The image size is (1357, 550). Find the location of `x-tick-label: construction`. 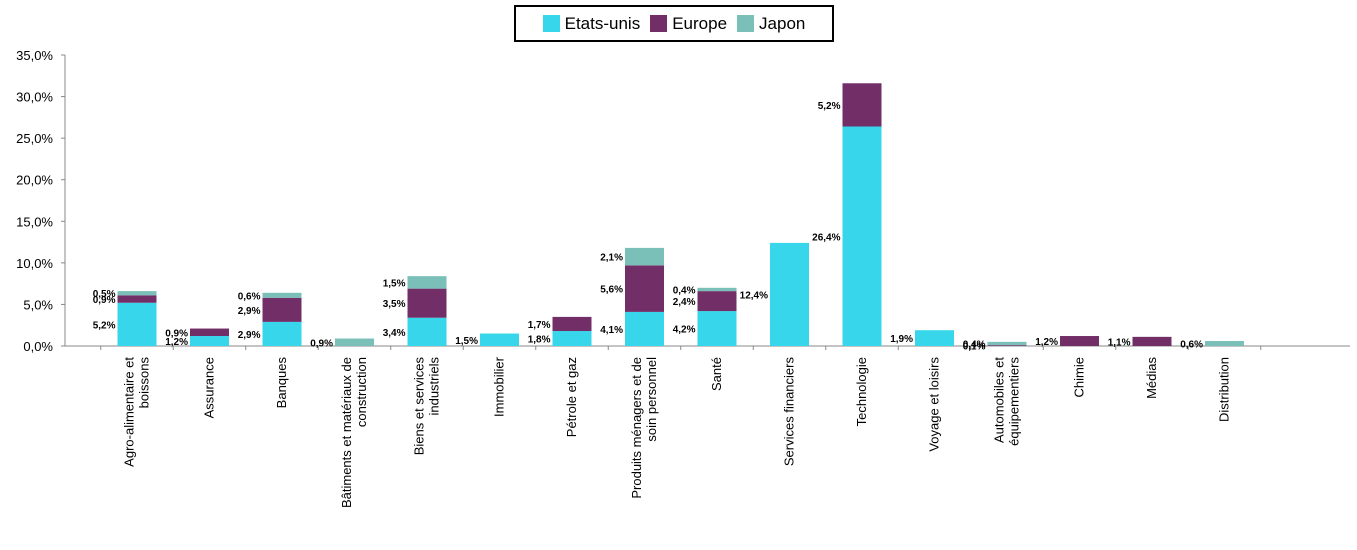

x-tick-label: construction is located at coordinates (361, 392).